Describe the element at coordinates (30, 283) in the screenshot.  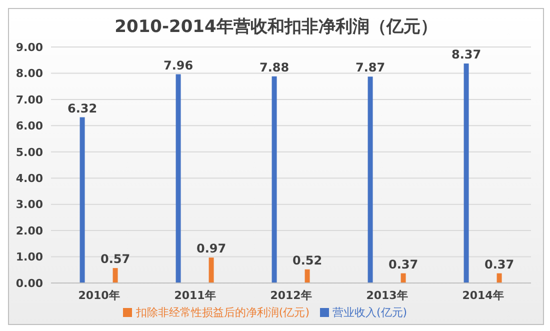
I see `y-tick-label: 0.00` at that location.